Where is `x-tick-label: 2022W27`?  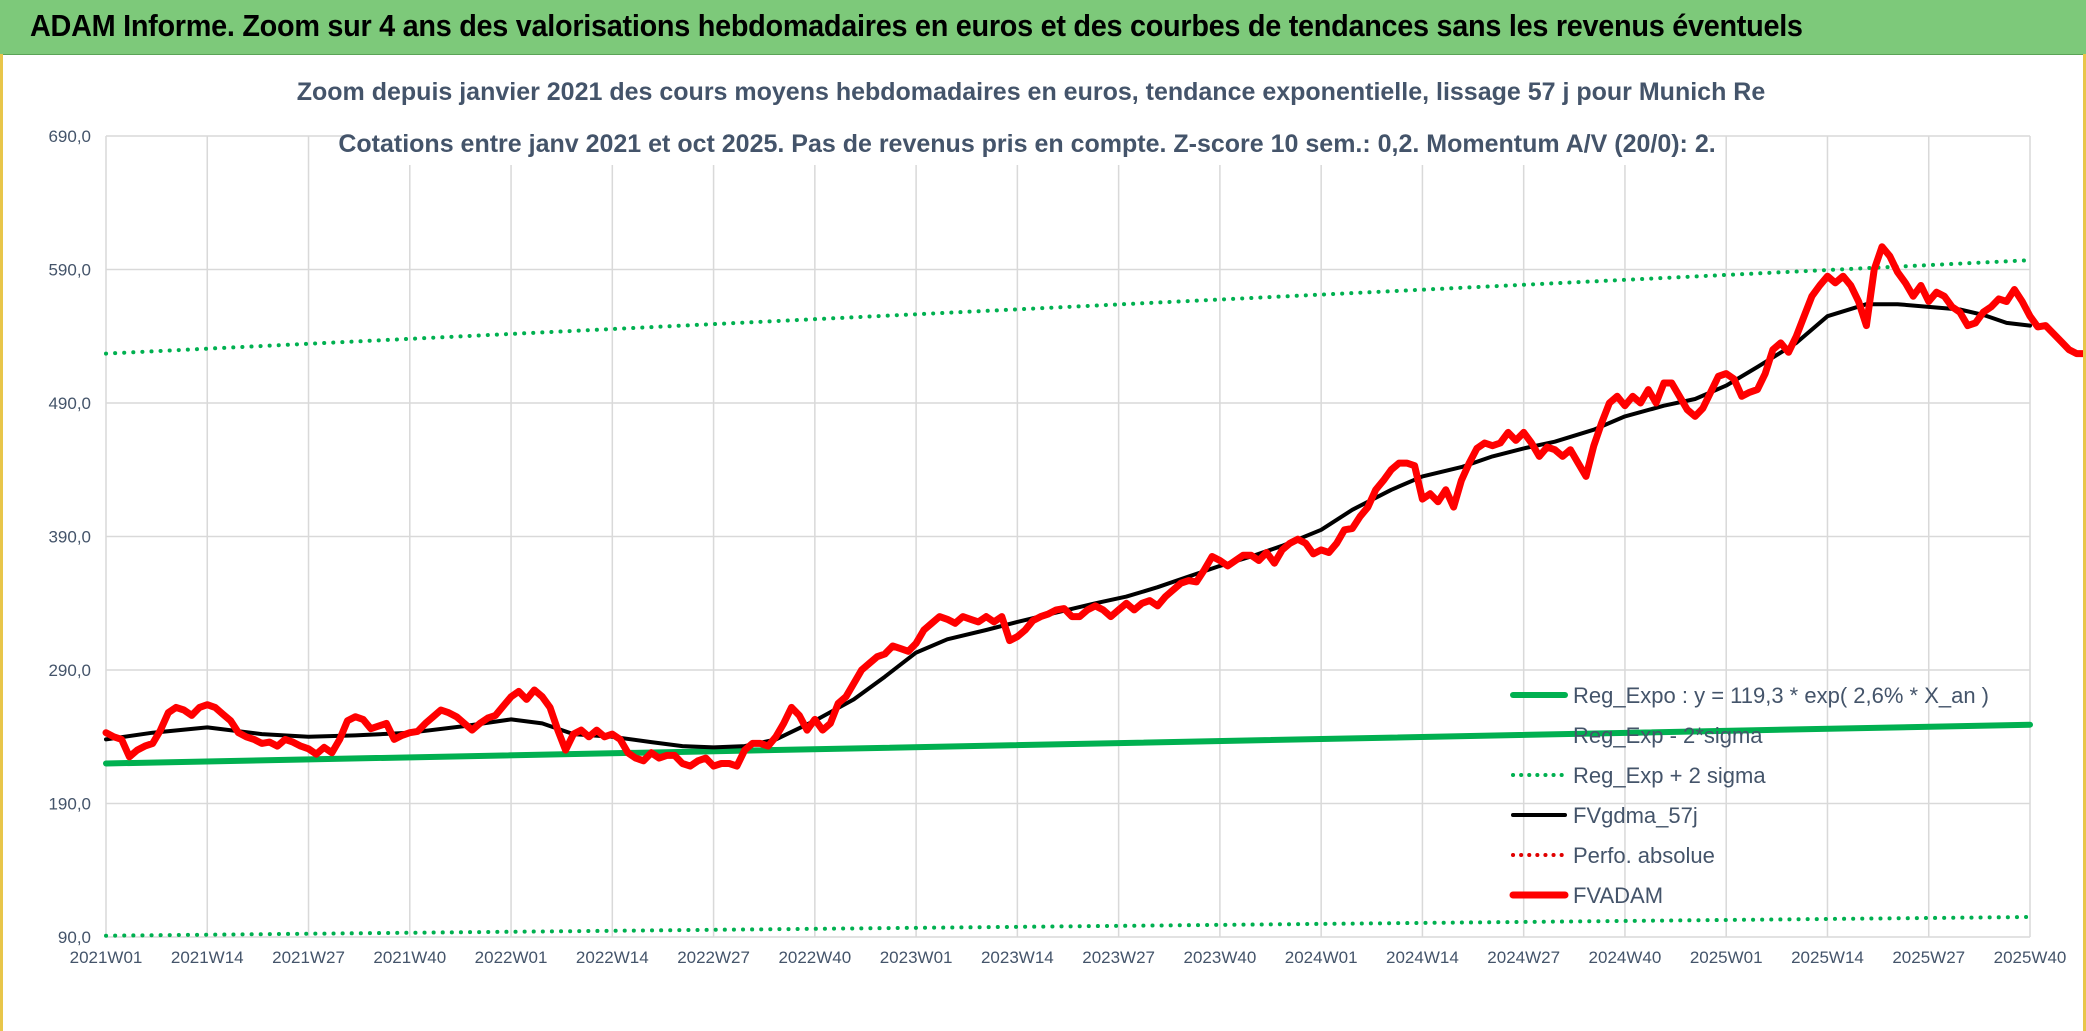 x-tick-label: 2022W27 is located at coordinates (713, 957).